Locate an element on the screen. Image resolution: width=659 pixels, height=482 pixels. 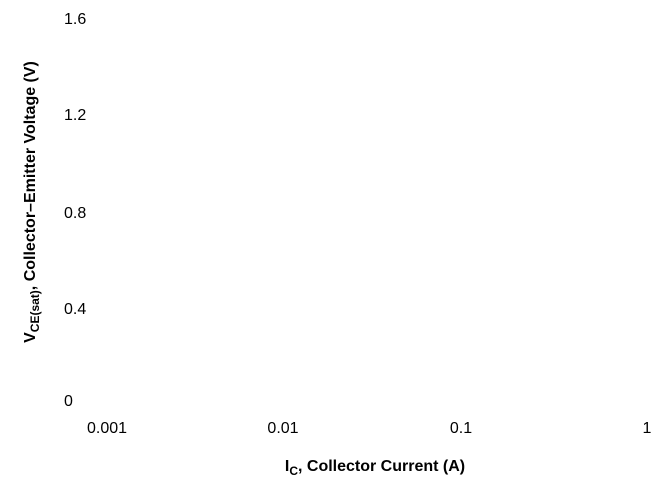
x-tick-label-0.1: 0.1 is located at coordinates (461, 428).